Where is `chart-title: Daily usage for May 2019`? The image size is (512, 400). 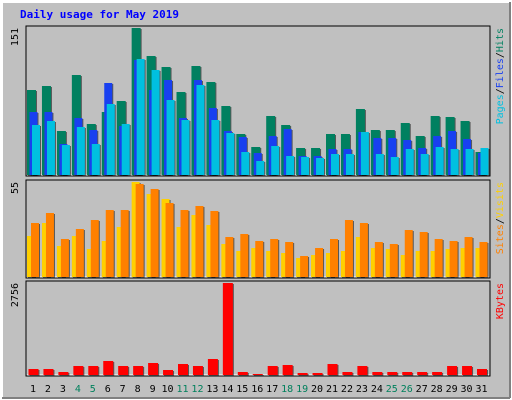
chart-title: Daily usage for May 2019 is located at coordinates (99, 14).